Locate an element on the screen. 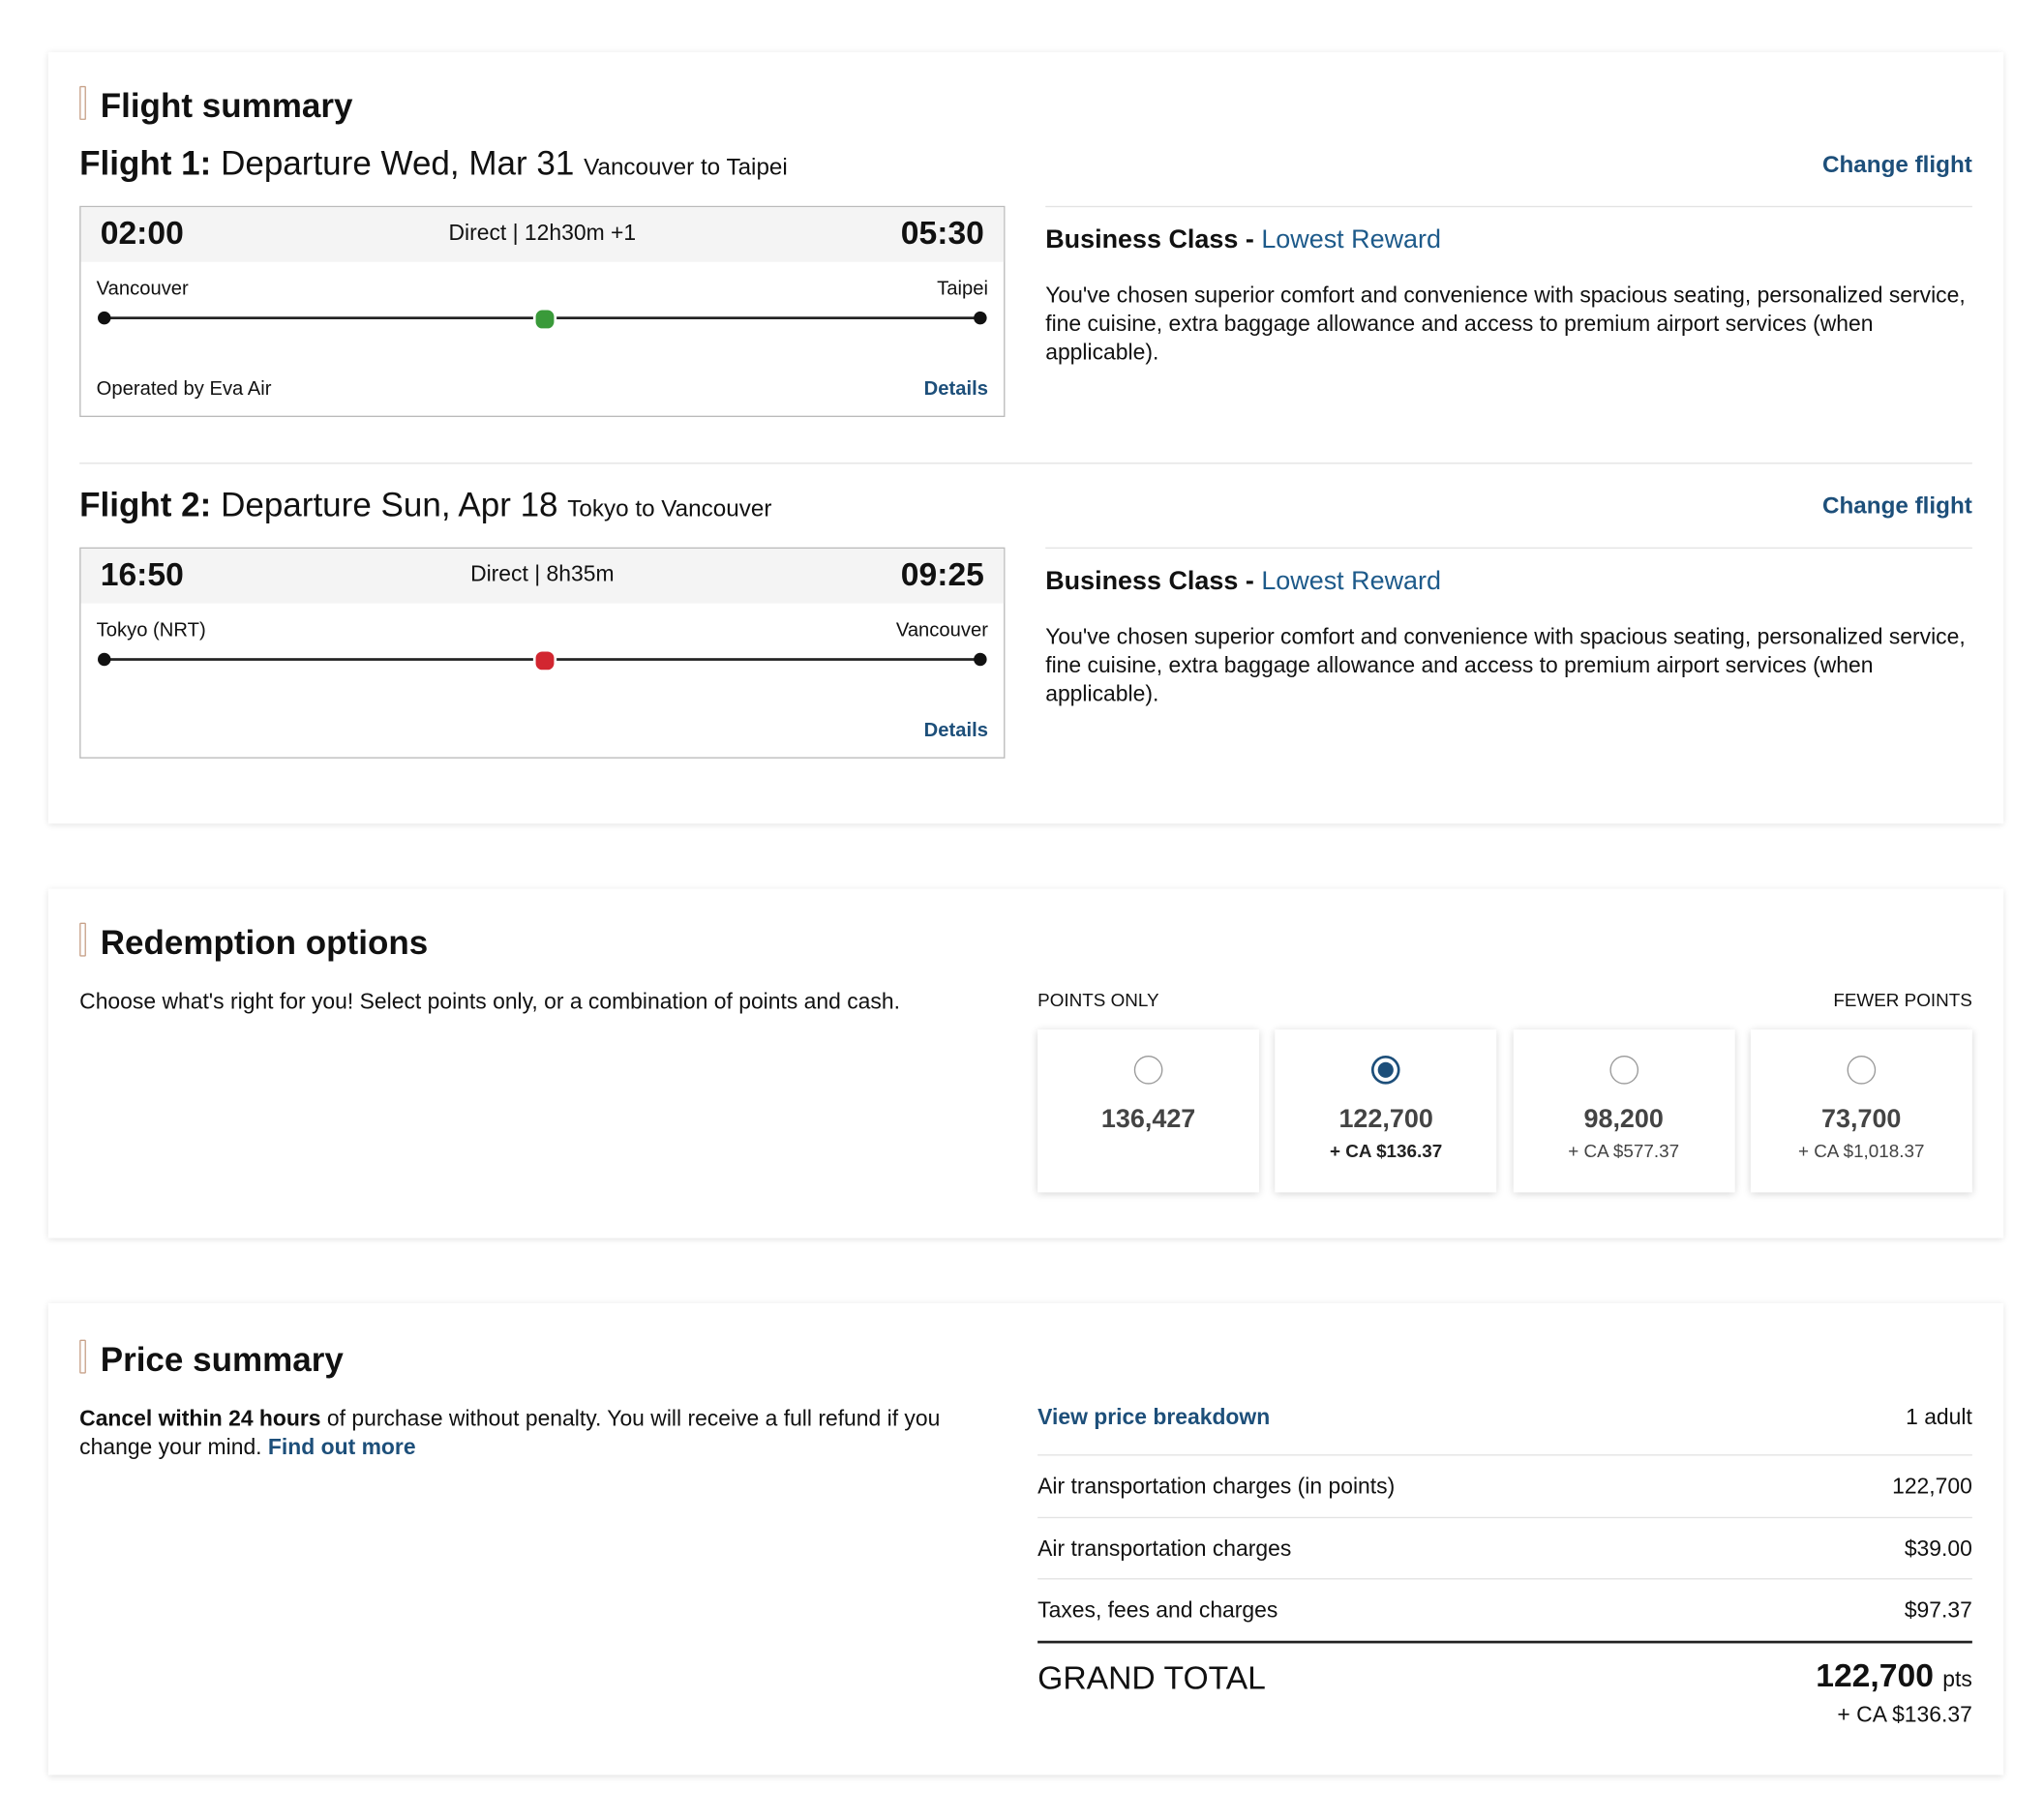  origin: Vancouver is located at coordinates (142, 288).